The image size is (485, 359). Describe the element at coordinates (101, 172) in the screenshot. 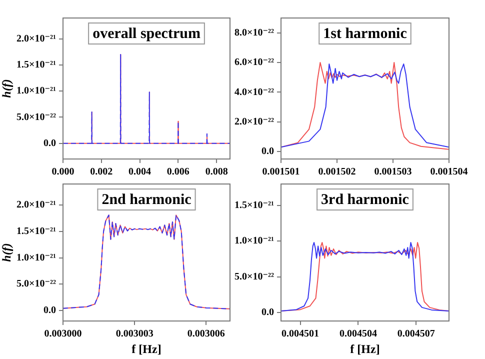

I see `x-tick-label: 0.002` at that location.